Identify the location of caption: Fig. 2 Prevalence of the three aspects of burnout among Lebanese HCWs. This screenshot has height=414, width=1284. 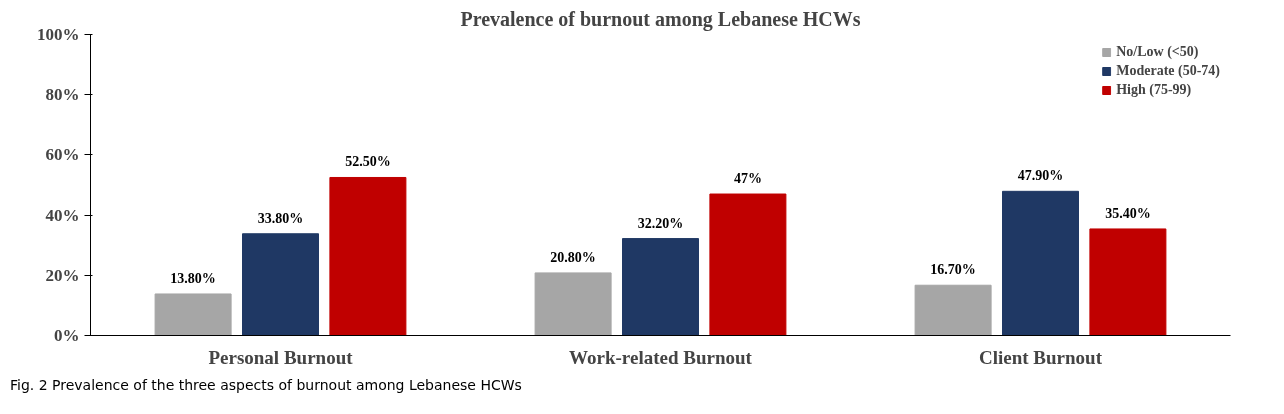
(266, 385).